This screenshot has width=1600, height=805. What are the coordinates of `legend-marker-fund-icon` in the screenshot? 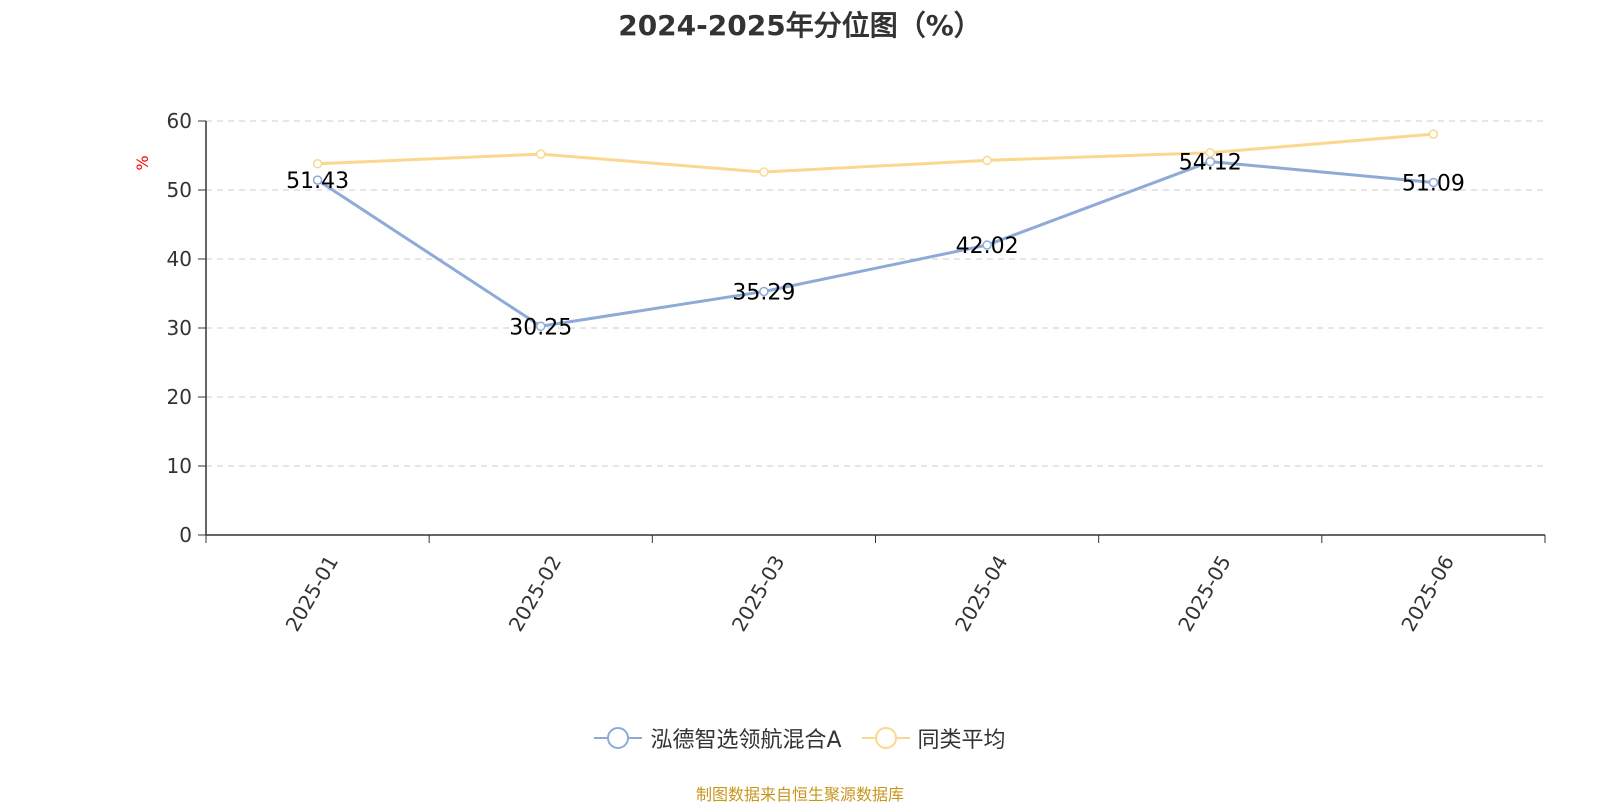 It's located at (618, 738).